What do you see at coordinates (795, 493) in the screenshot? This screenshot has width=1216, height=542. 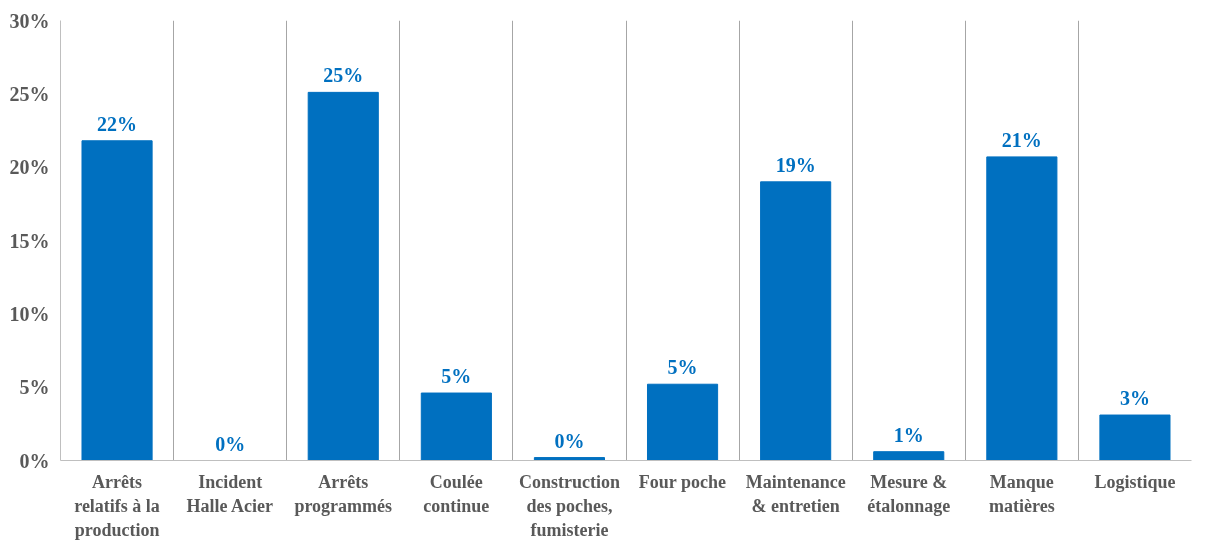 I see `x-tick-label: Maintenance & entretien` at bounding box center [795, 493].